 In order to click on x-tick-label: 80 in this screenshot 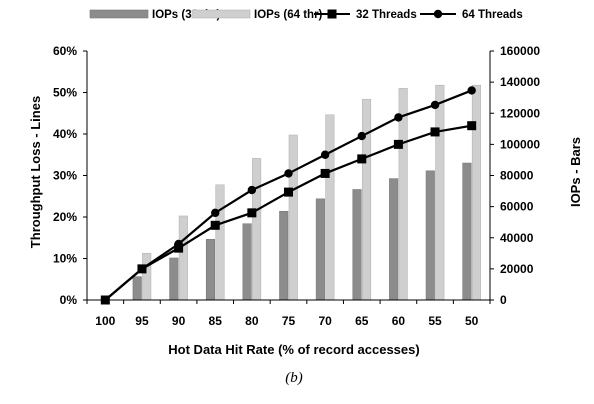, I will do `click(252, 321)`.